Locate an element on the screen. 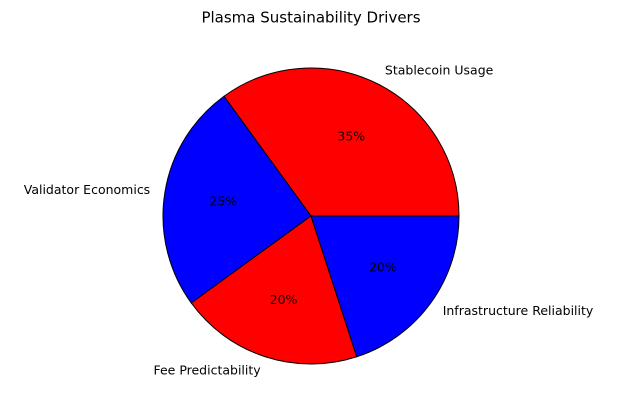  slice-label: Validator Economics is located at coordinates (87, 189).